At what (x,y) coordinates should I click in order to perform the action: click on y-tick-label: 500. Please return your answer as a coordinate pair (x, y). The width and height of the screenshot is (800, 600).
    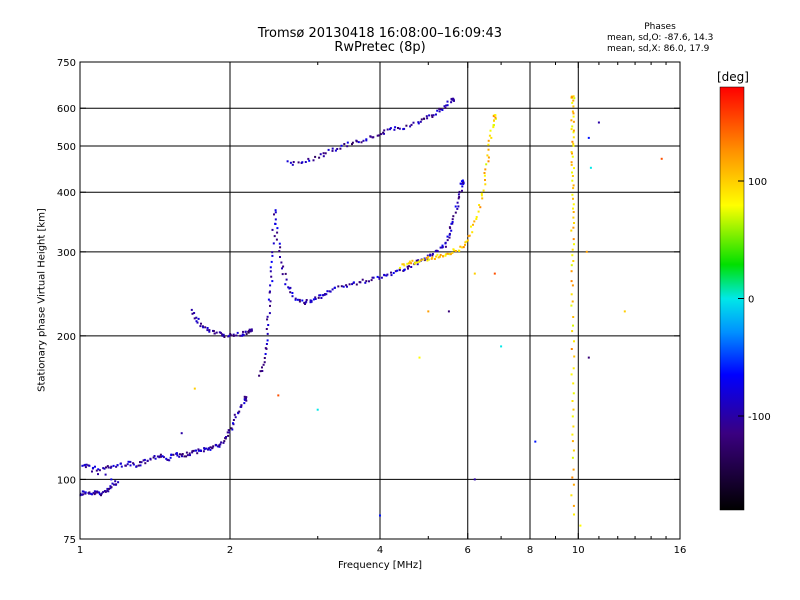
    Looking at the image, I should click on (66, 147).